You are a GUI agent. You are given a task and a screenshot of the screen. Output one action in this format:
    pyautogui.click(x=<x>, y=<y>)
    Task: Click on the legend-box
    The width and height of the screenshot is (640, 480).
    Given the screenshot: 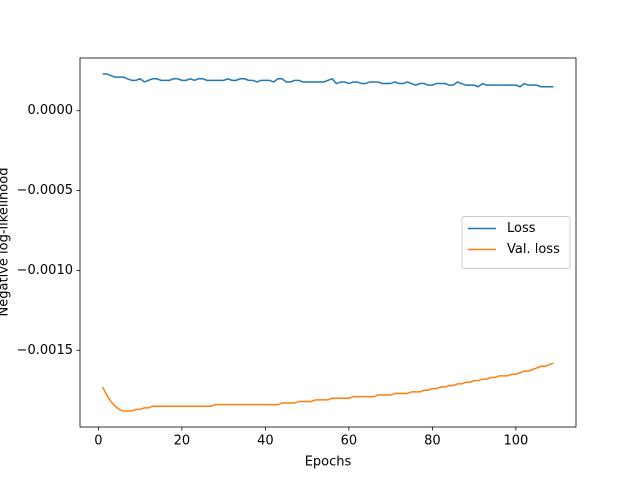 What is the action you would take?
    pyautogui.click(x=516, y=242)
    